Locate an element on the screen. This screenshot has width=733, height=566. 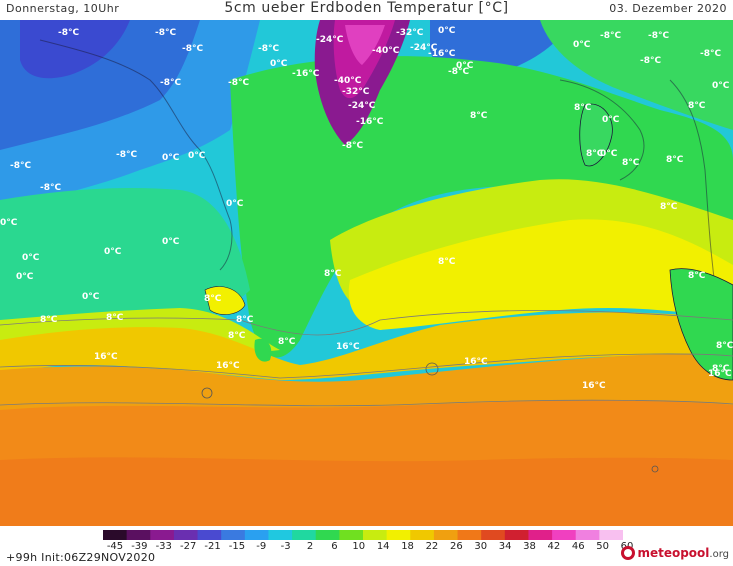
scale-tick: 6 is located at coordinates (334, 546).